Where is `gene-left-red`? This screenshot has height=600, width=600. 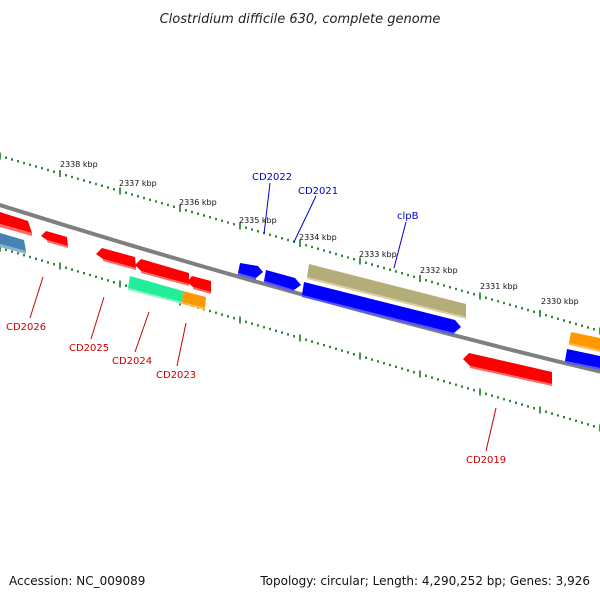 gene-left-red is located at coordinates (16, 224).